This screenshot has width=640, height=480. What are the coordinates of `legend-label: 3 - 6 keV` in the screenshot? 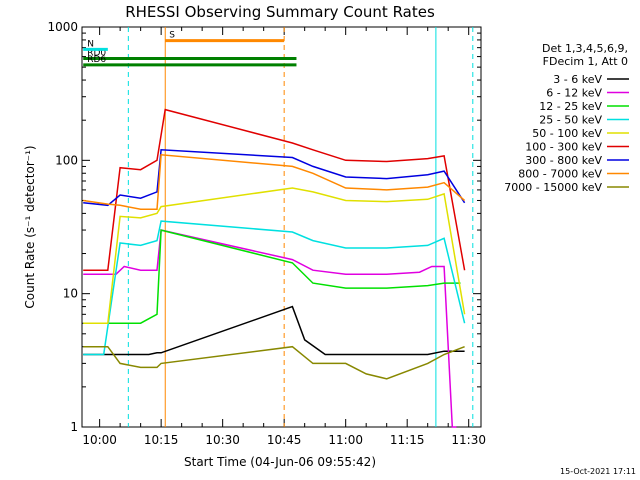 It's located at (577, 79).